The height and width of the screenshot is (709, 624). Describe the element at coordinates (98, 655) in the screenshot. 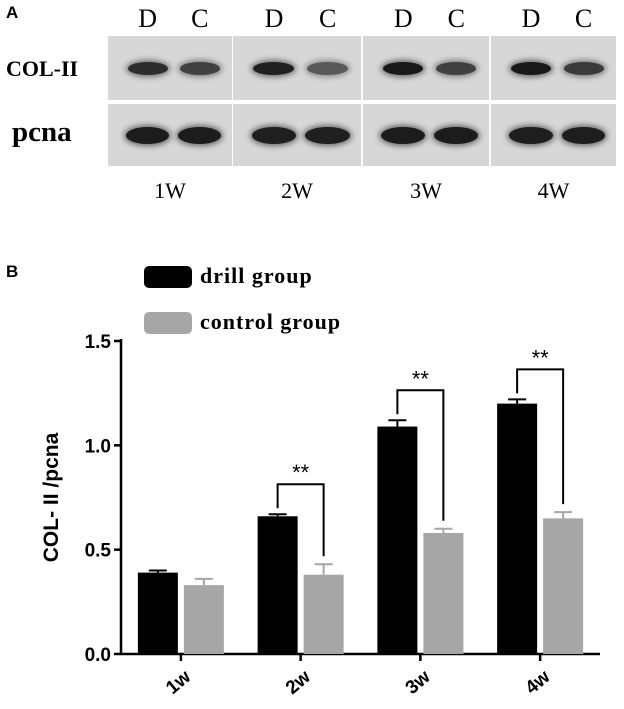

I see `y-tick-label: 0.0` at that location.